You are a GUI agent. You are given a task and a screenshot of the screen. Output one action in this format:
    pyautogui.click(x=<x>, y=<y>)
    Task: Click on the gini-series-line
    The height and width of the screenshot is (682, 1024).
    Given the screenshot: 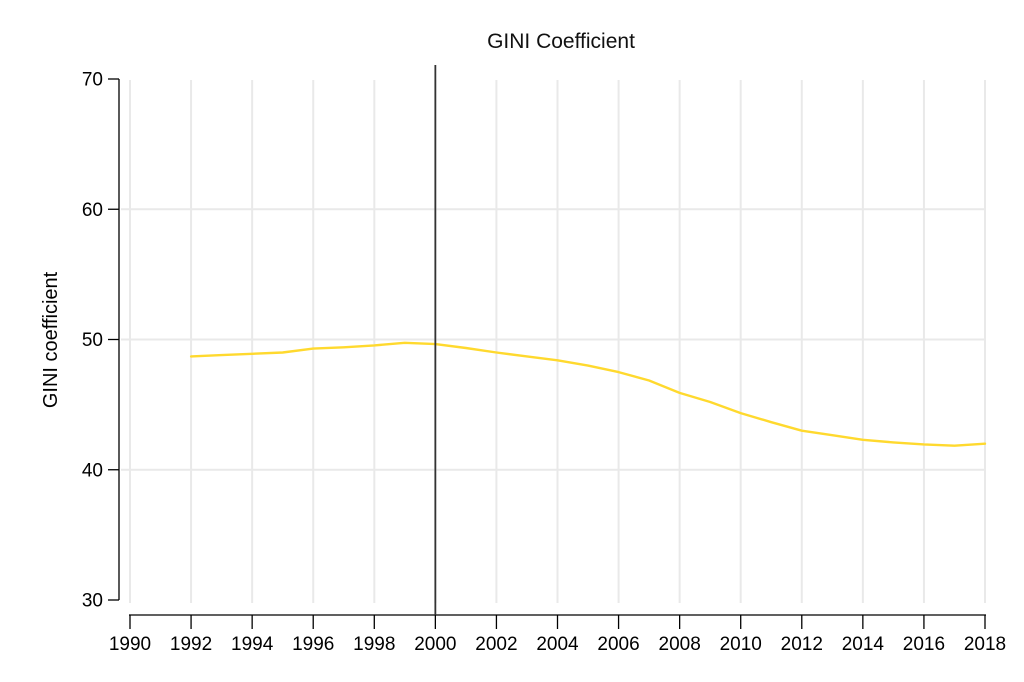 What is the action you would take?
    pyautogui.click(x=588, y=394)
    